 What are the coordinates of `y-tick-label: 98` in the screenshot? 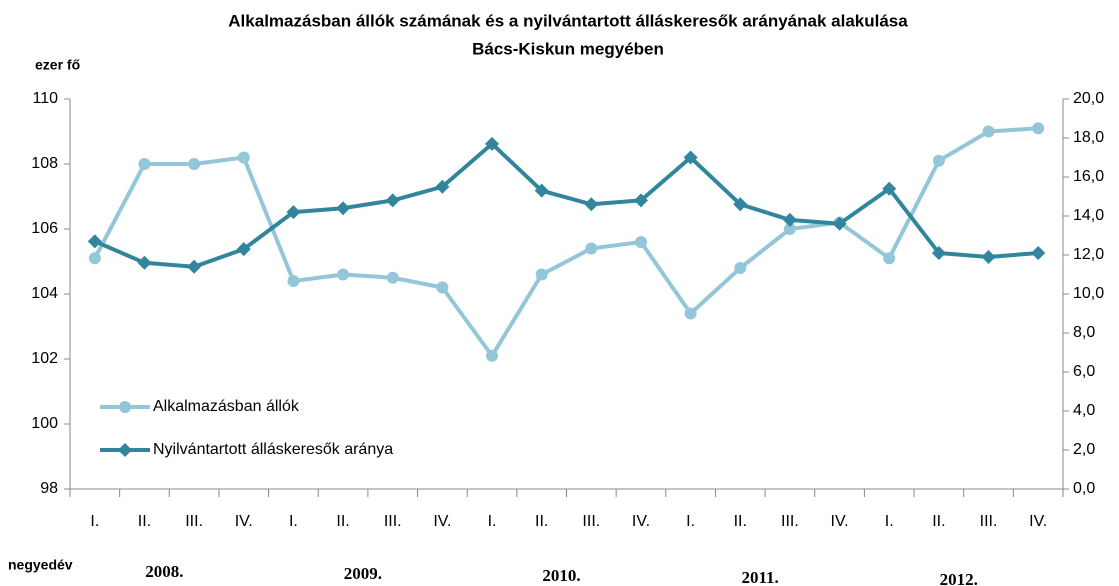 It's located at (49, 488).